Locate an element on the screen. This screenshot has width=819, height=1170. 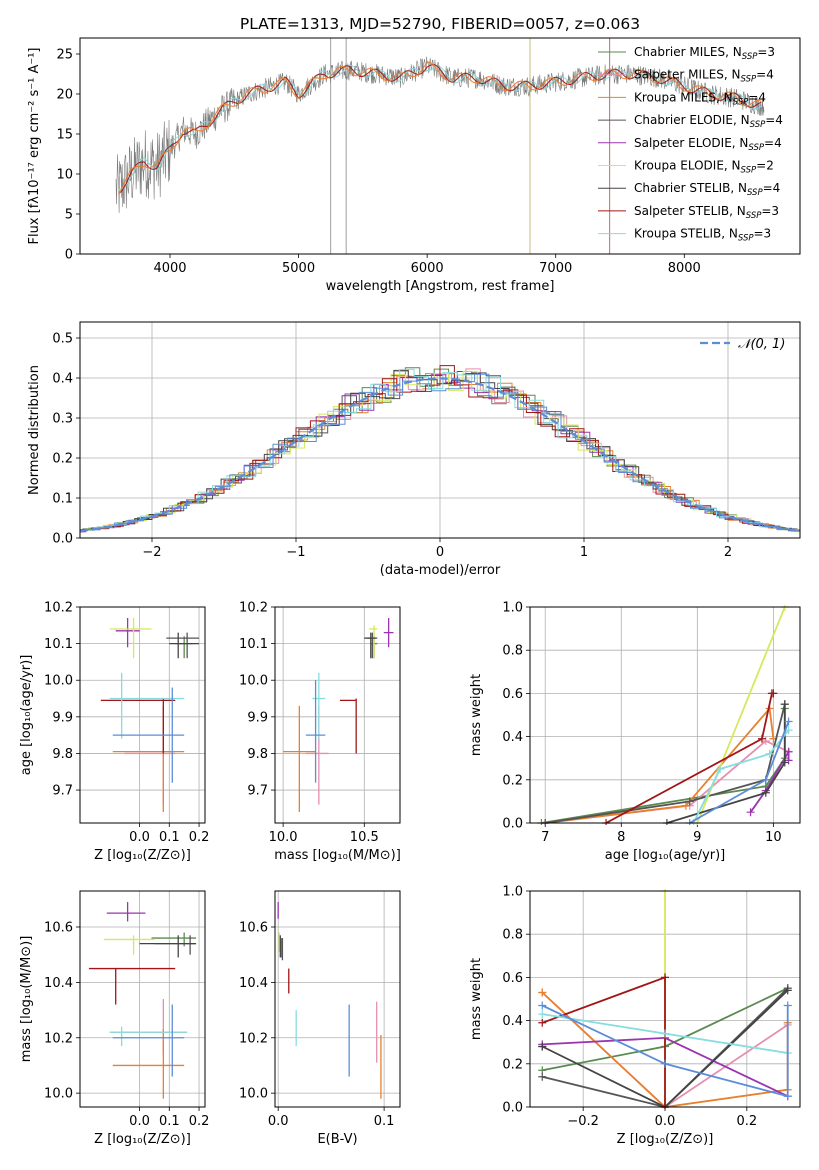
y-tick-label: 1.0 is located at coordinates (512, 608).